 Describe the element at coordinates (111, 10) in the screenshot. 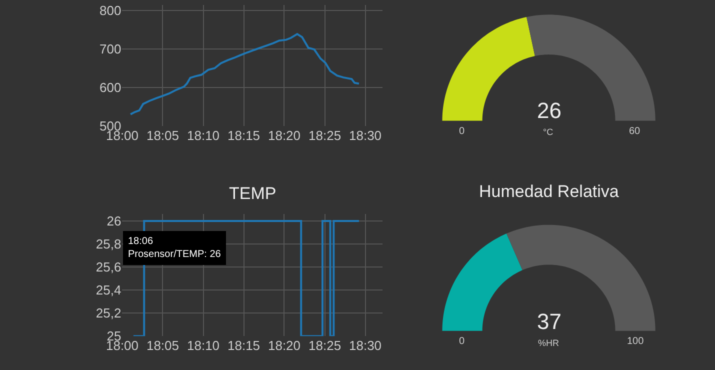

I see `y-tick-label: 800` at that location.